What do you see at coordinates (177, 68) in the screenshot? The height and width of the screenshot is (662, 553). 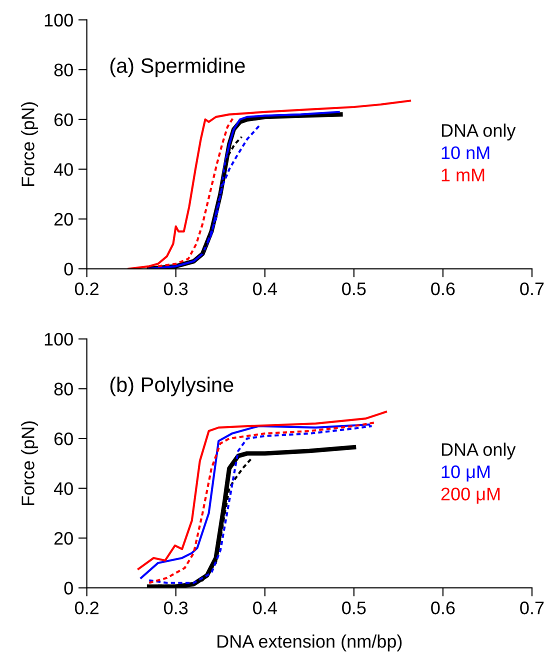 I see `text: (a) Spermidine` at bounding box center [177, 68].